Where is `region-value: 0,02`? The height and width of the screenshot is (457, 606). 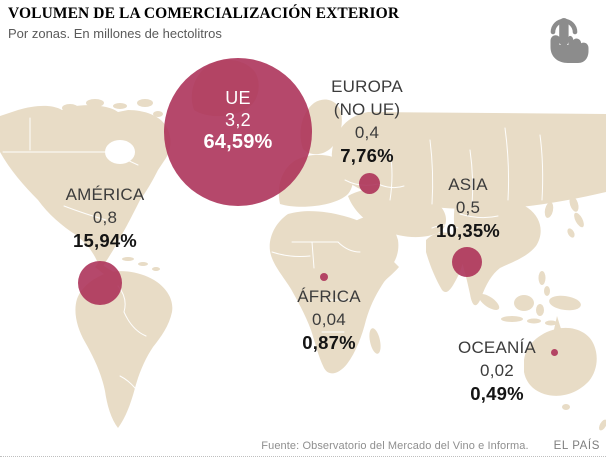
region-value: 0,02 is located at coordinates (497, 370).